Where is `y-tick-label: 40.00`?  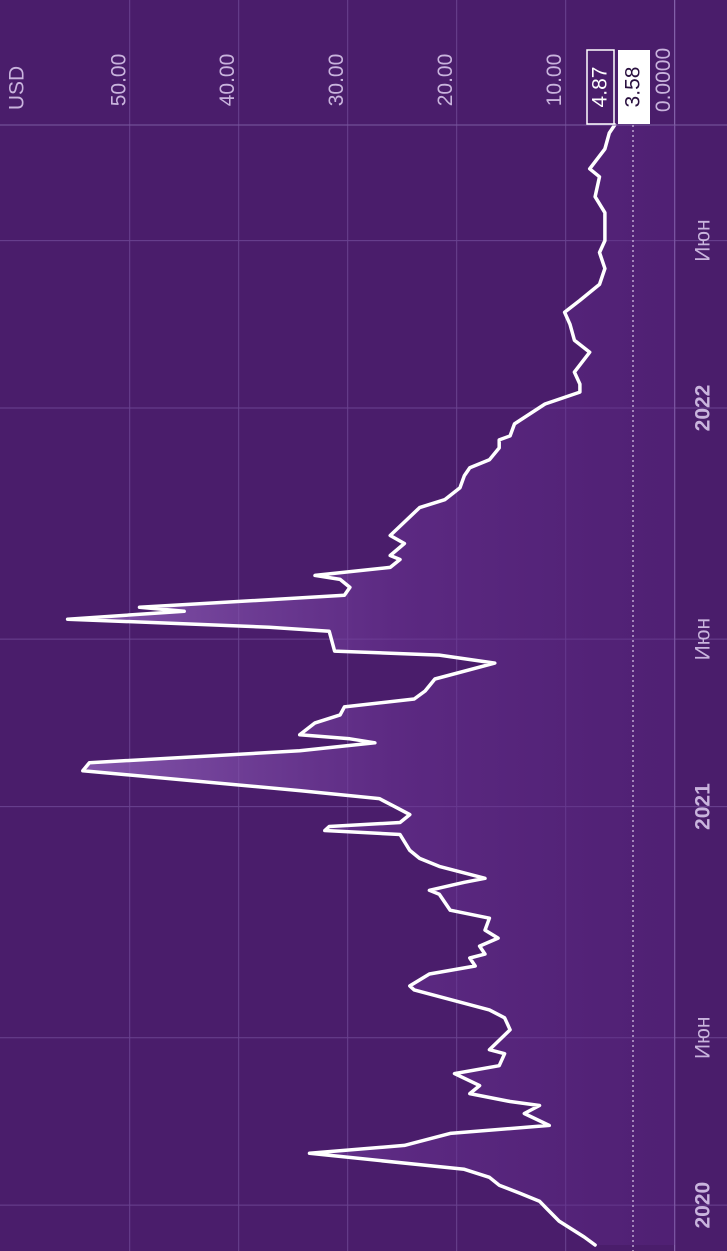
y-tick-label: 40.00 is located at coordinates (227, 80).